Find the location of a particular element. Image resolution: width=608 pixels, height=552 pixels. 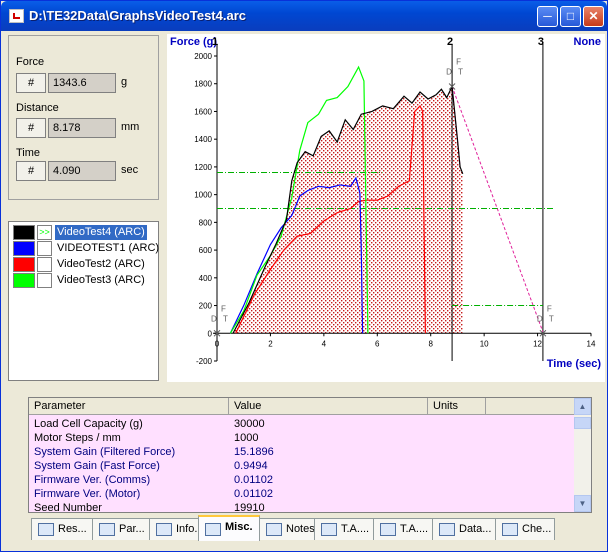

point-label-start-f: F is located at coordinates (223, 308).